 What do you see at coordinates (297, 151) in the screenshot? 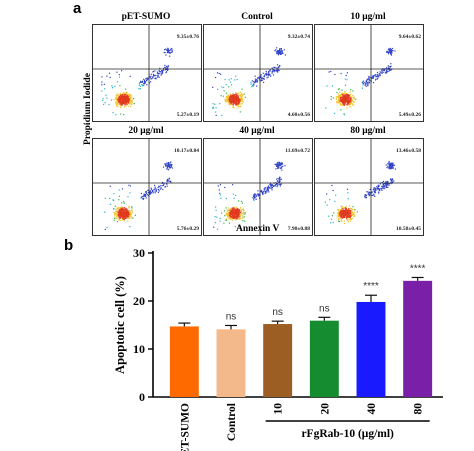
I see `quadrant-late-apoptosis-value: 11.69±0.72` at bounding box center [297, 151].